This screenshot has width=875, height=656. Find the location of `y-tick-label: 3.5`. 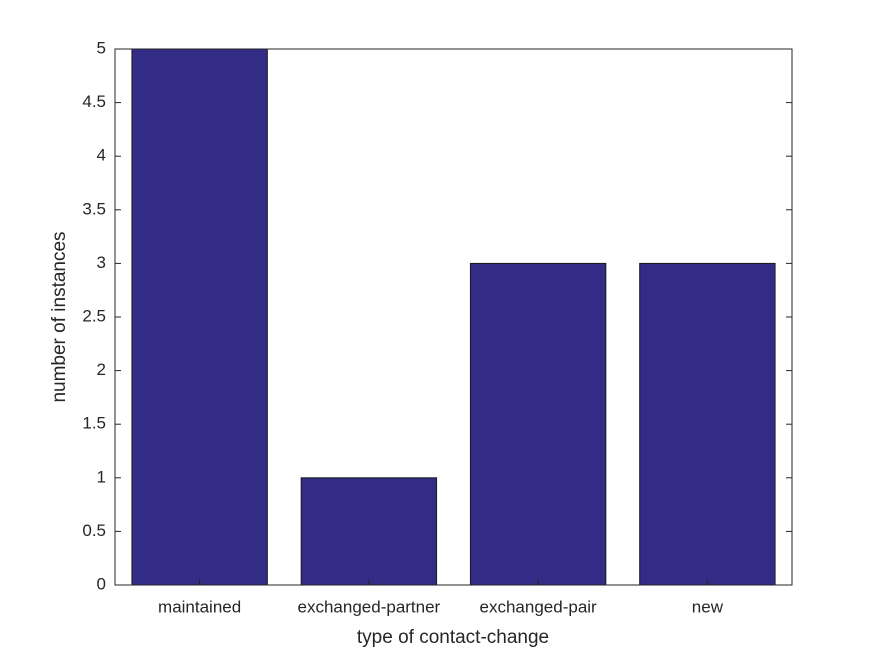

y-tick-label: 3.5 is located at coordinates (94, 208).